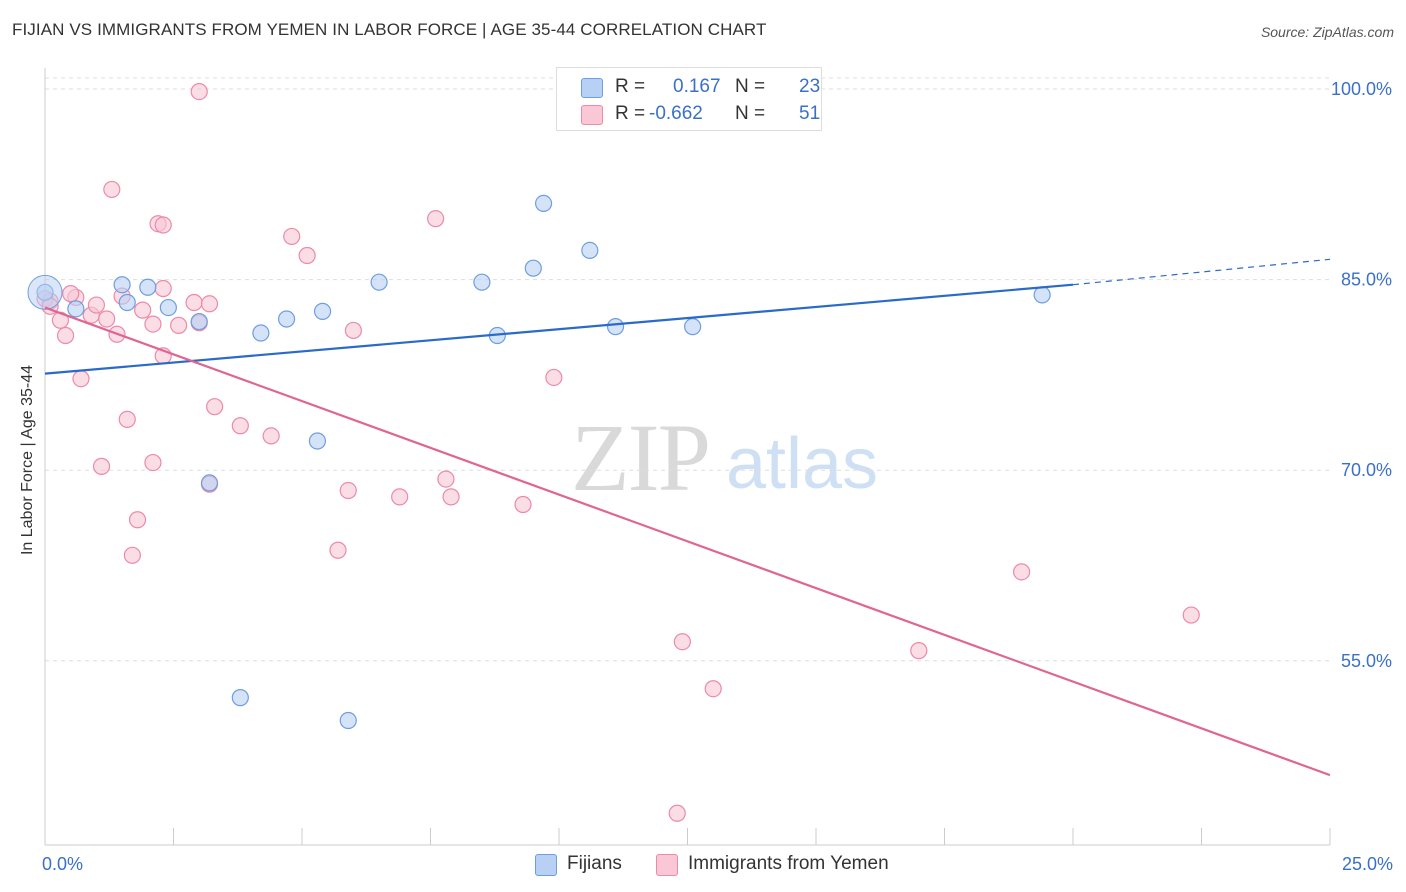  I want to click on fijians-swatch, so click(592, 88).